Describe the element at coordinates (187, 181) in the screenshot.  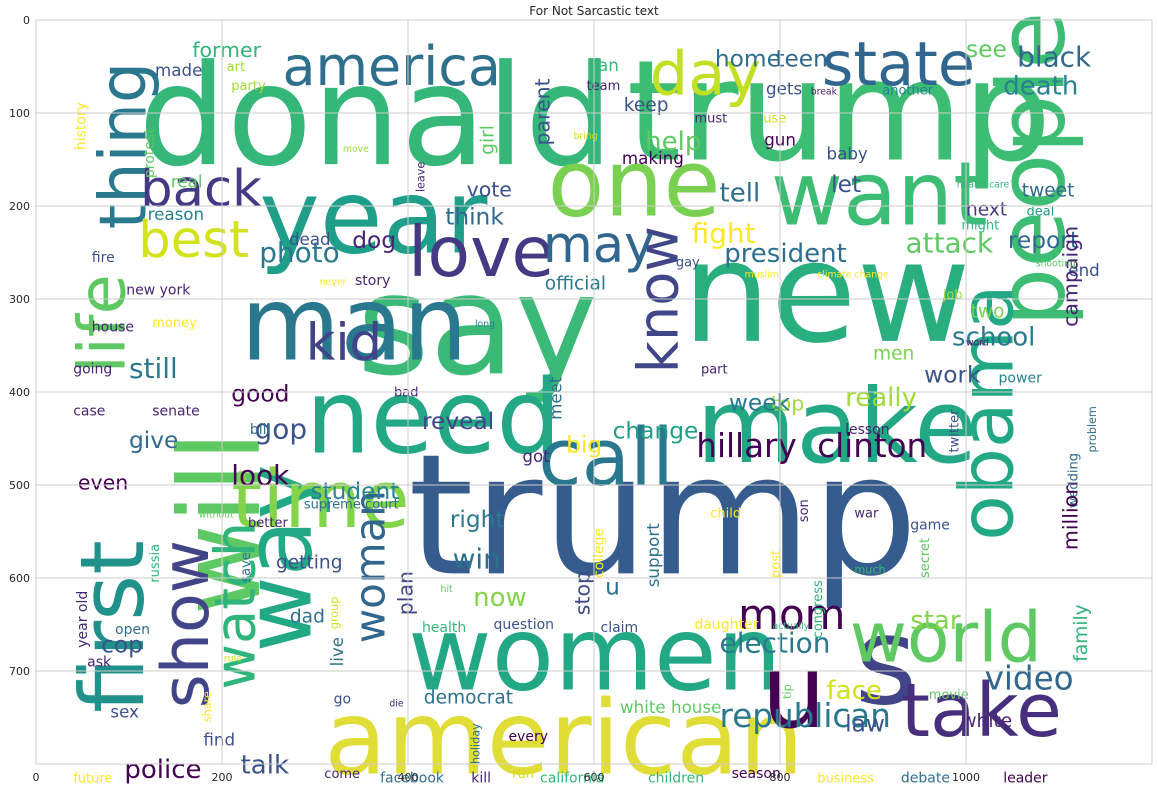
I see `word-115: real` at that location.